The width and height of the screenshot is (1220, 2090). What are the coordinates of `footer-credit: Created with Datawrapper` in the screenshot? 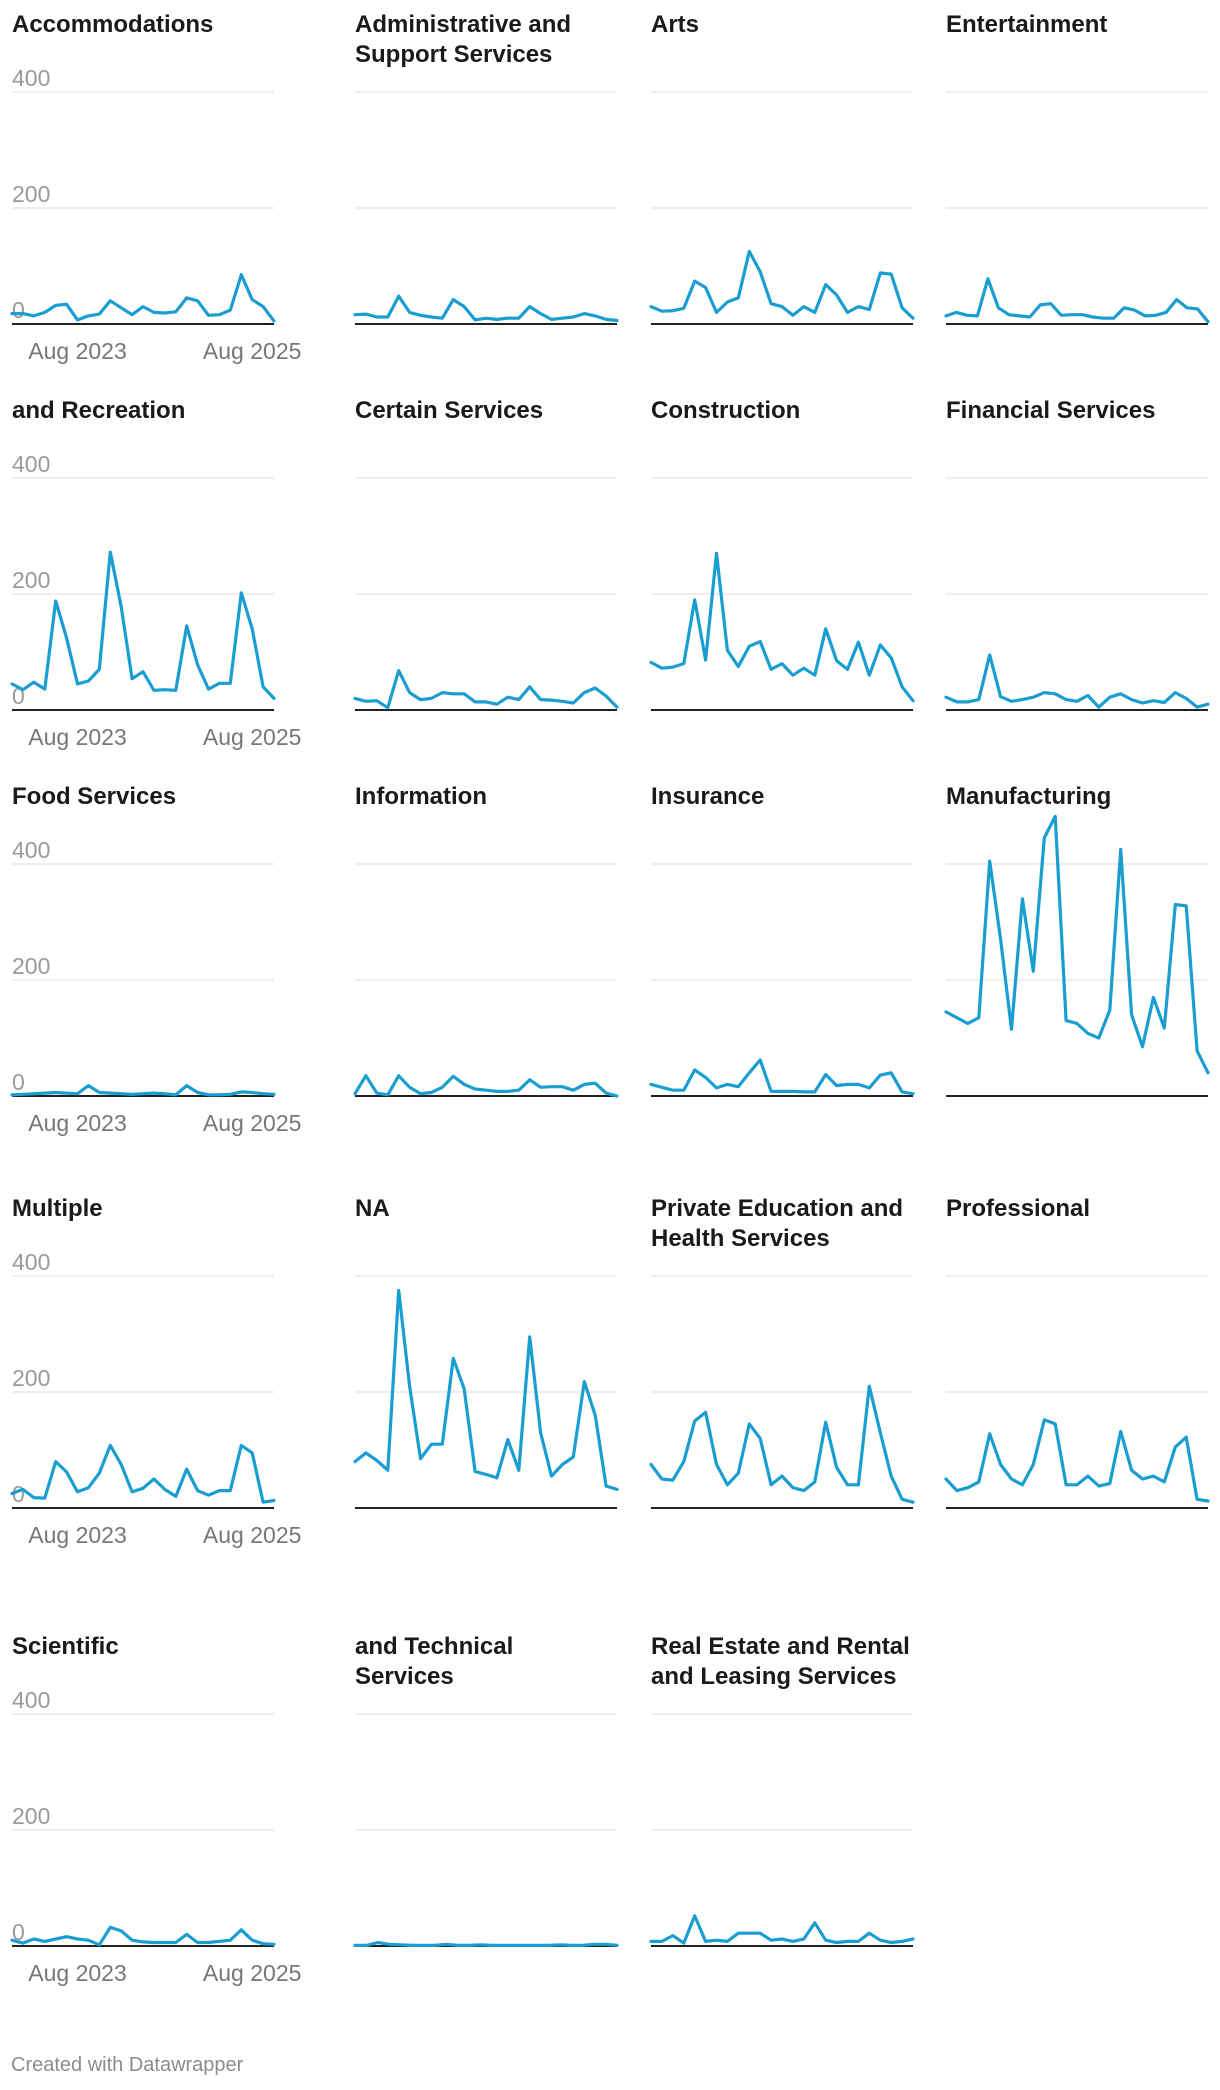 It's located at (127, 2065).